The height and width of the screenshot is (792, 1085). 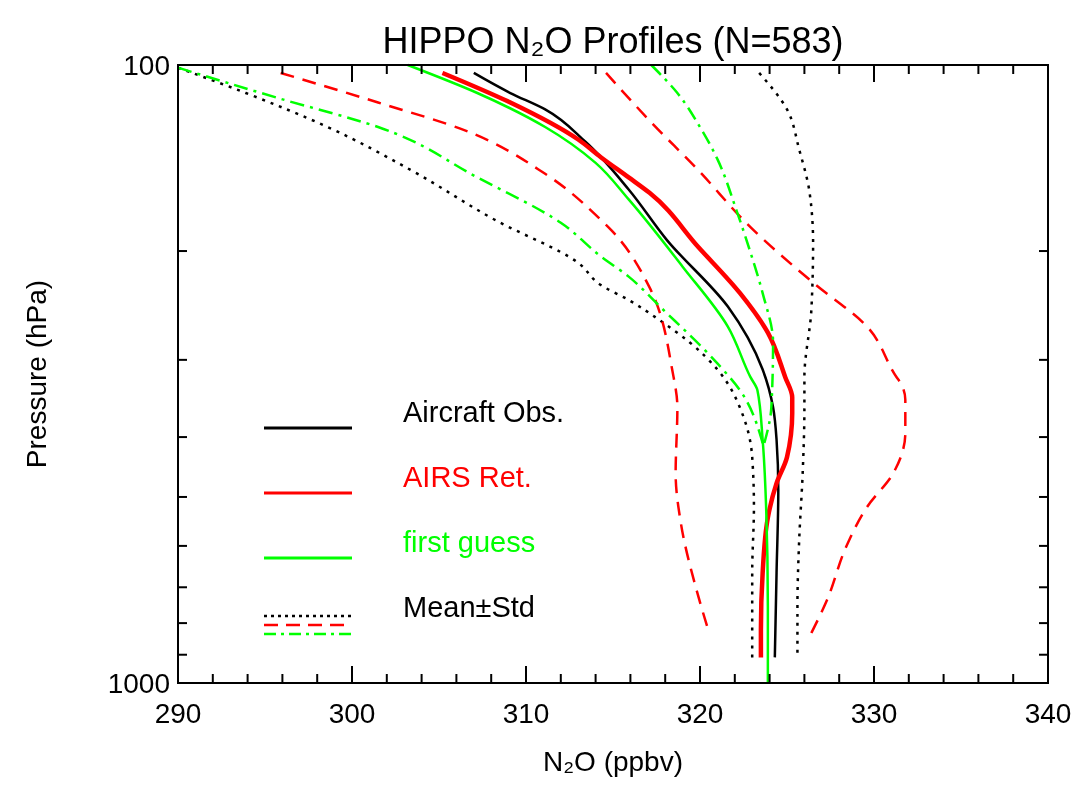 What do you see at coordinates (526, 713) in the screenshot?
I see `x-tick-label: 310` at bounding box center [526, 713].